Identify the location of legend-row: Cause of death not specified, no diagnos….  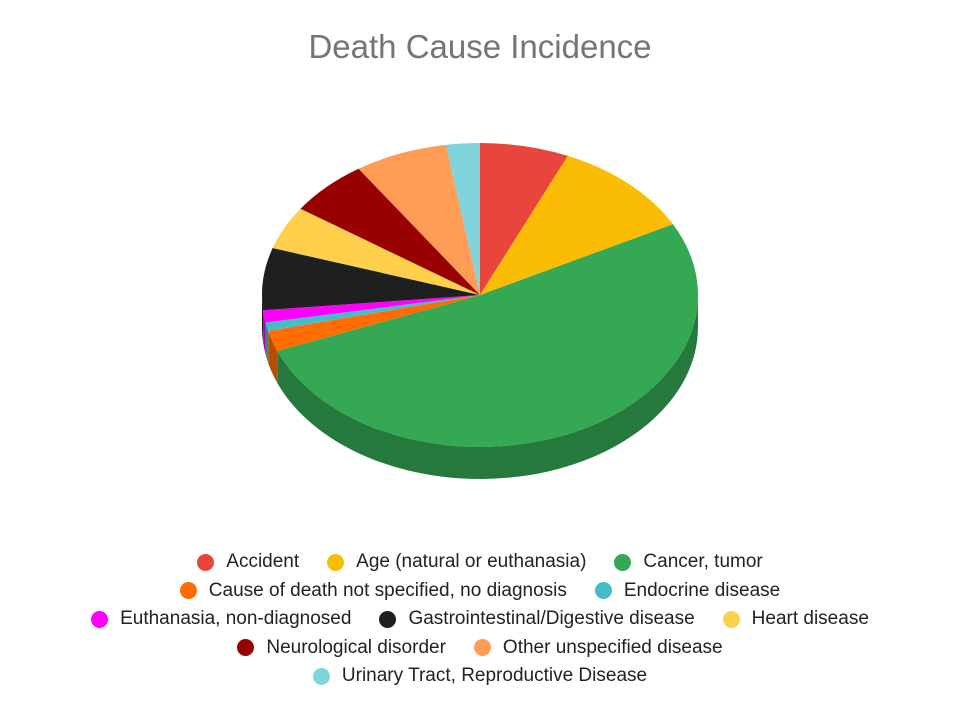
(480, 591).